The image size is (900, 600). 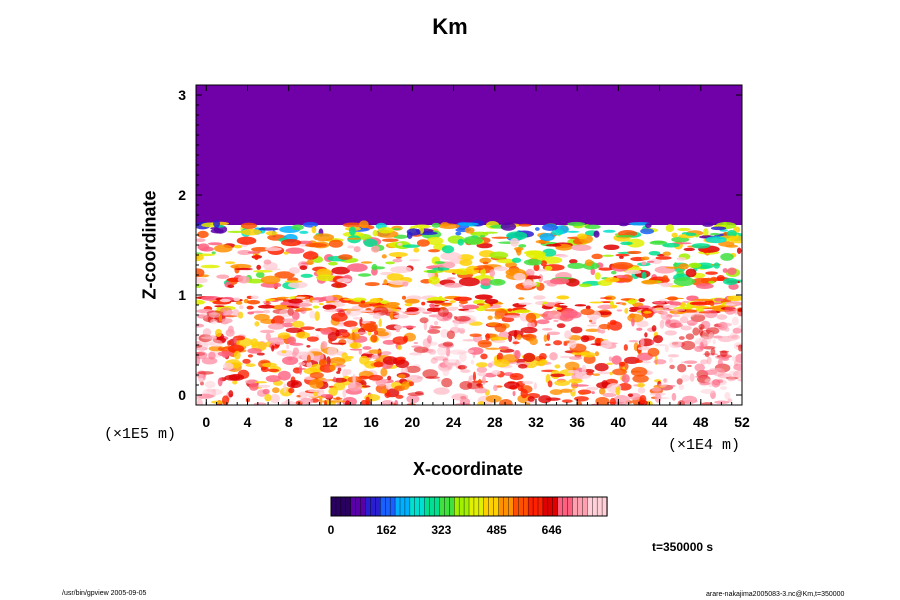 I want to click on x-tick-label: 8, so click(x=289, y=422).